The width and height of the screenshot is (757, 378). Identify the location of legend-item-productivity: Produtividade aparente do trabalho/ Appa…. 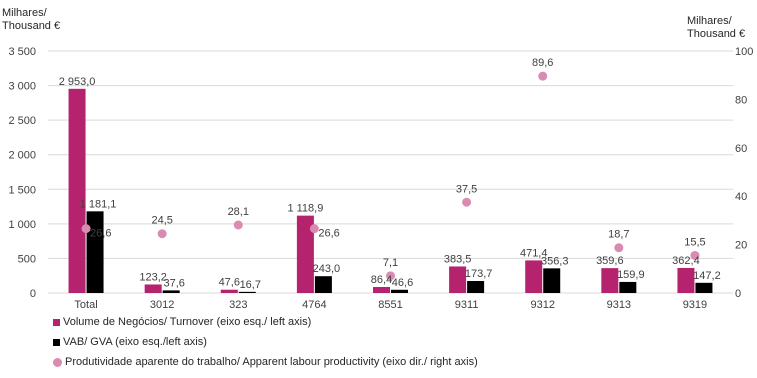
(265, 362).